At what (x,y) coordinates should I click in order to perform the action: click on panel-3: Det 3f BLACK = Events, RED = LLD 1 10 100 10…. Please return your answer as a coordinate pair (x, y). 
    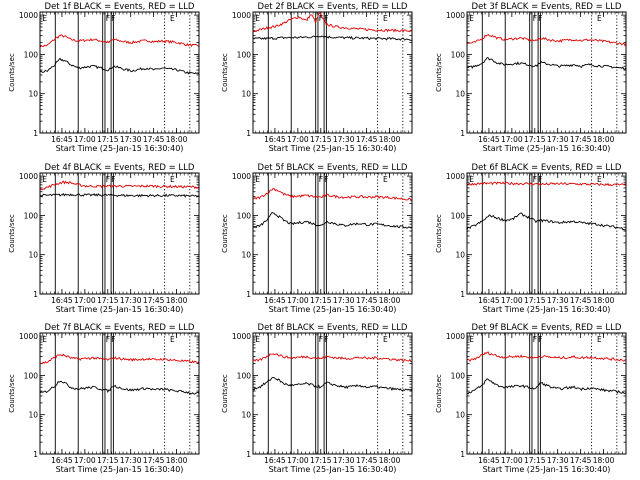
    Looking at the image, I should click on (531, 77).